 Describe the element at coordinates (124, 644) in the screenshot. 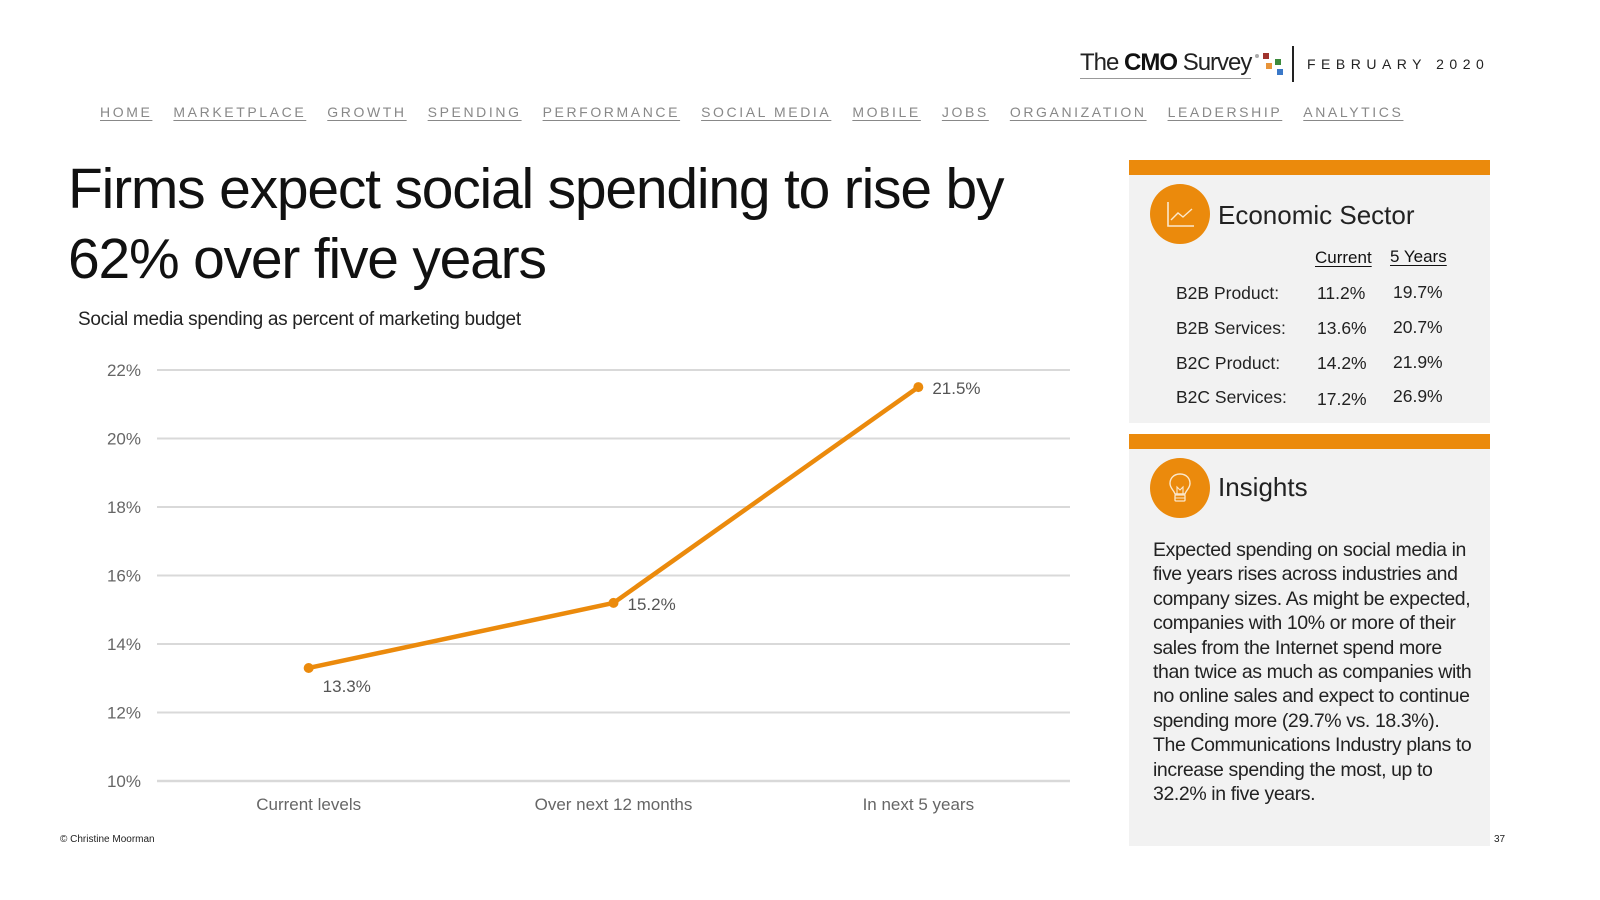

I see `y-tick-label: 14%` at that location.